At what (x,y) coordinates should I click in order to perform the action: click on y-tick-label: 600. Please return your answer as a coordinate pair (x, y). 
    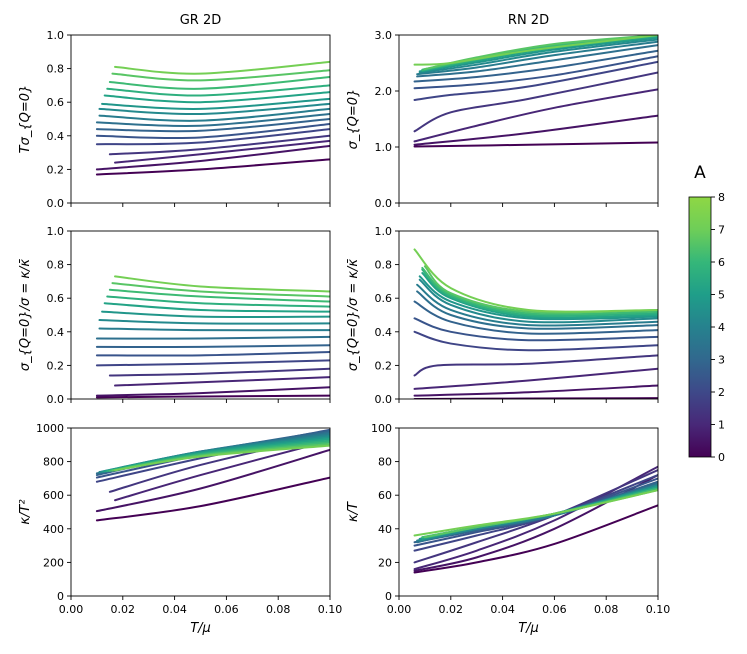
    Looking at the image, I should click on (53, 495).